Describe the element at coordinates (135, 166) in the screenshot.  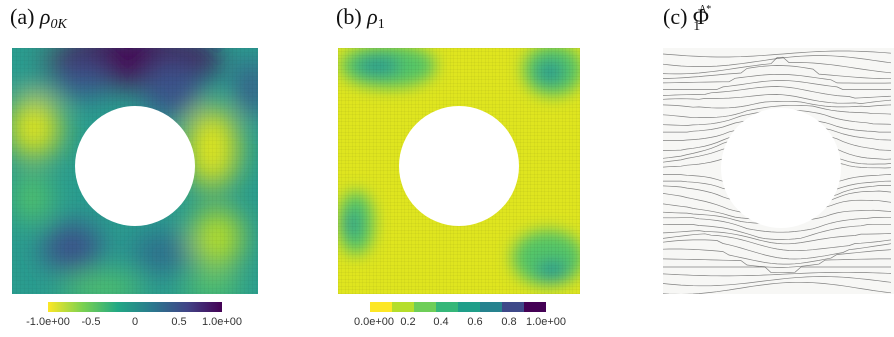
I see `cylinder-hole-a` at that location.